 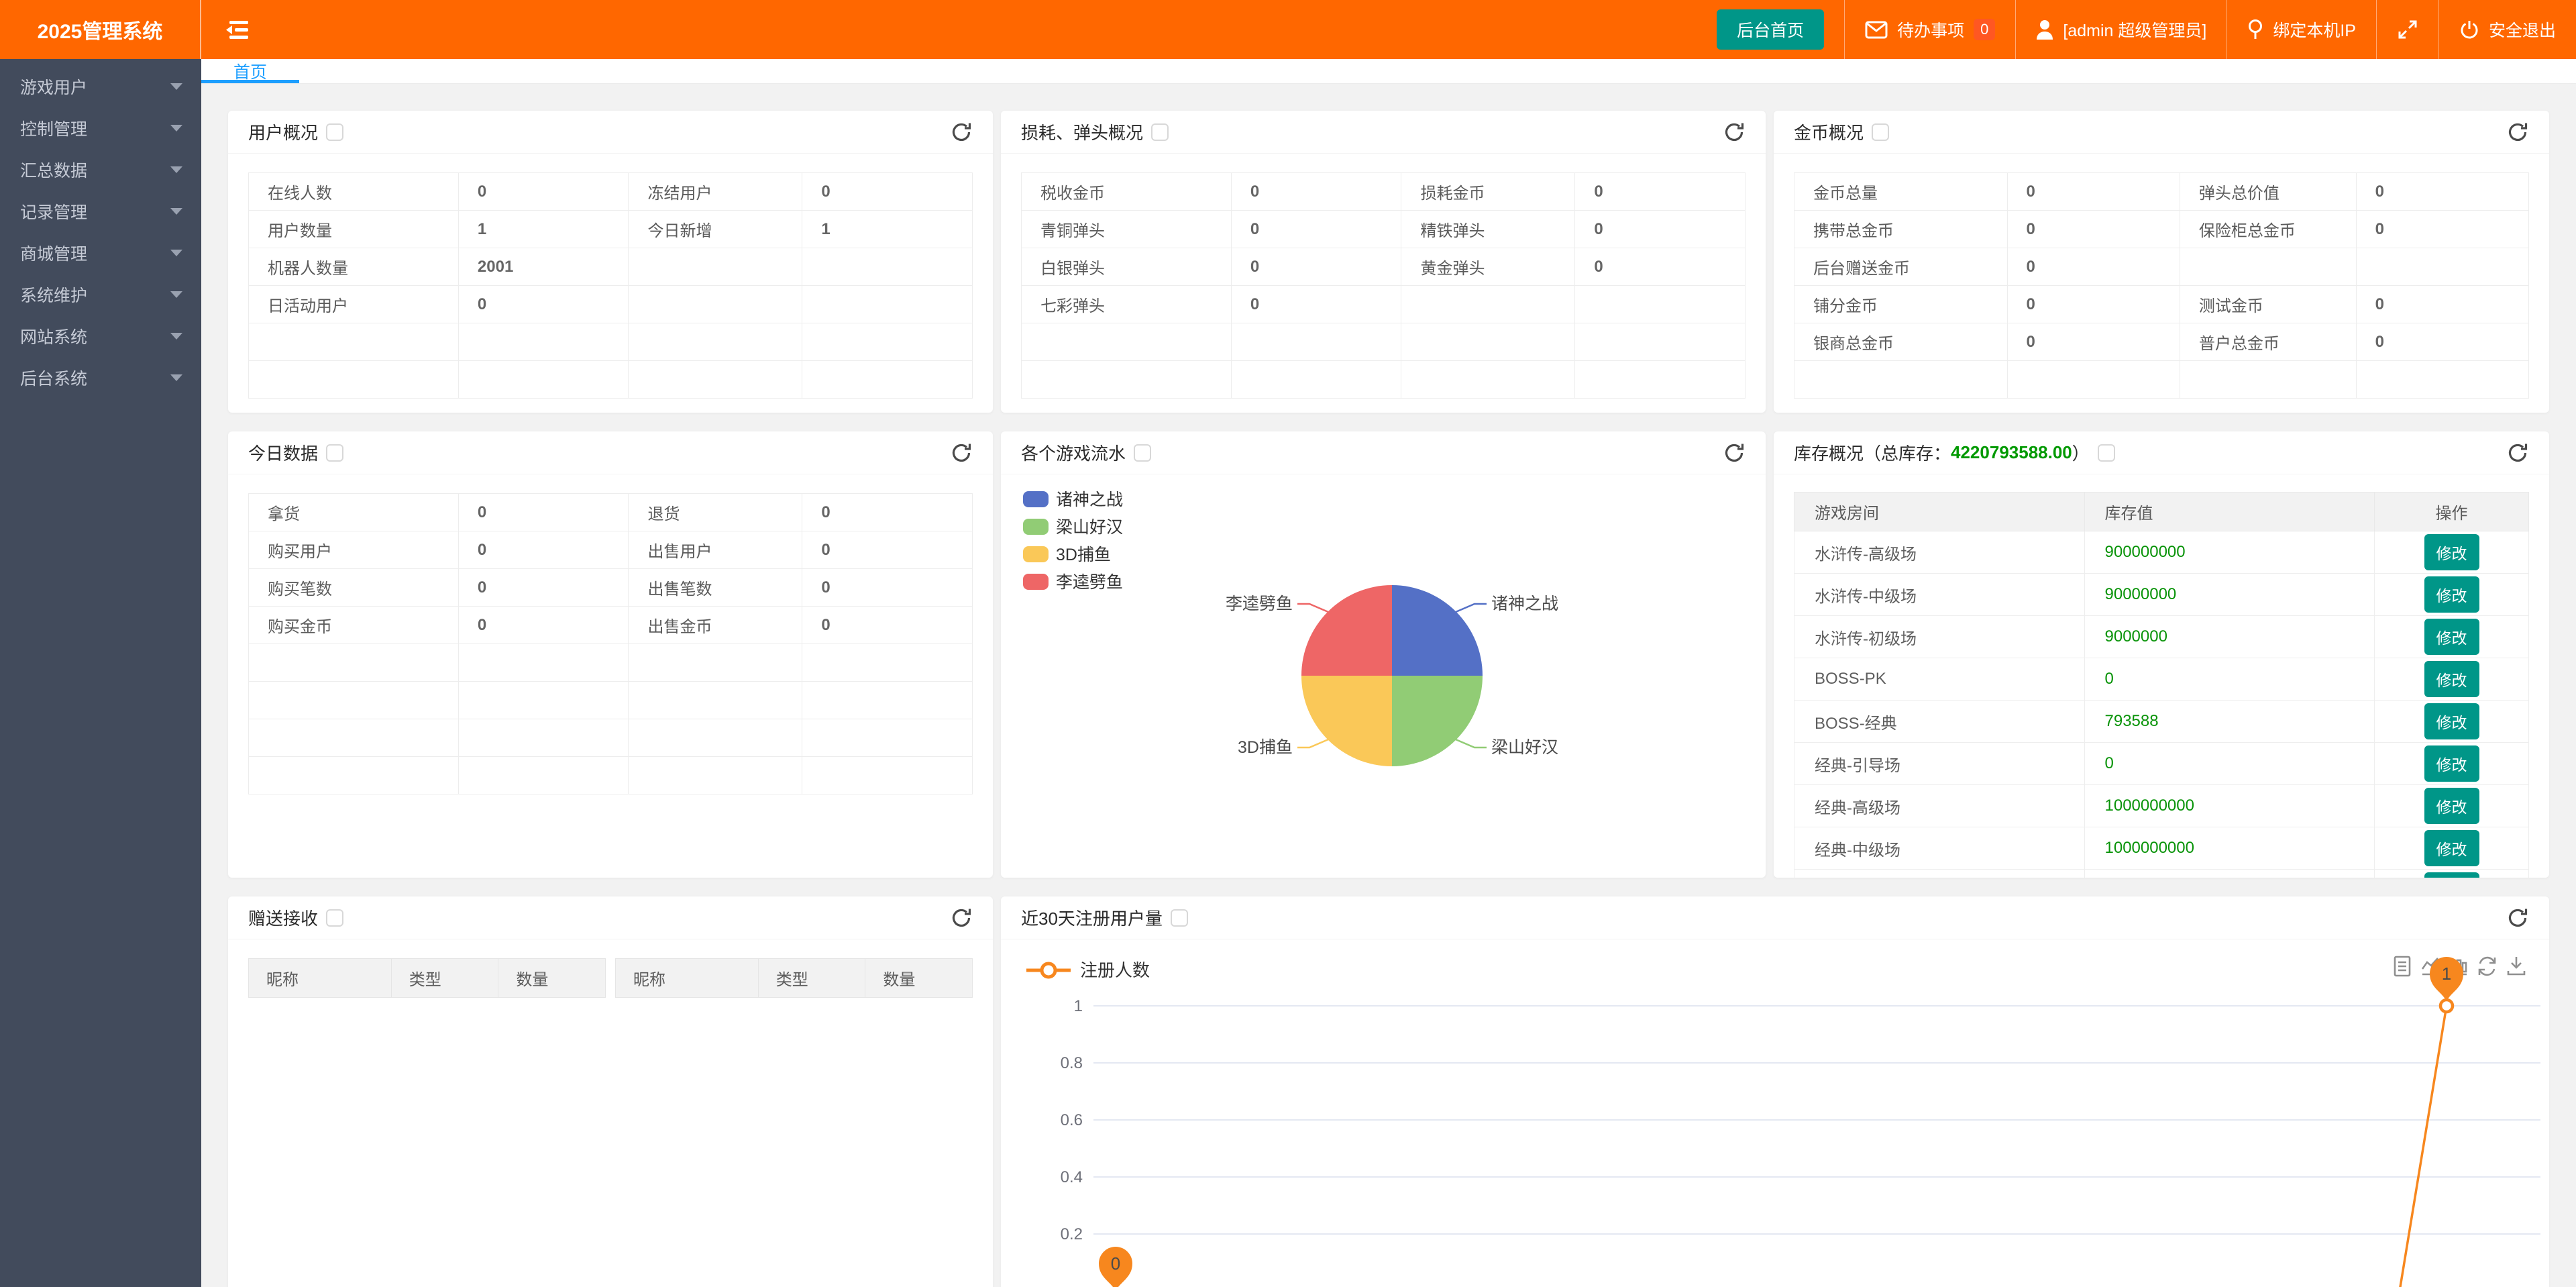 I want to click on svg-text: 李逵劈鱼, so click(x=1259, y=604).